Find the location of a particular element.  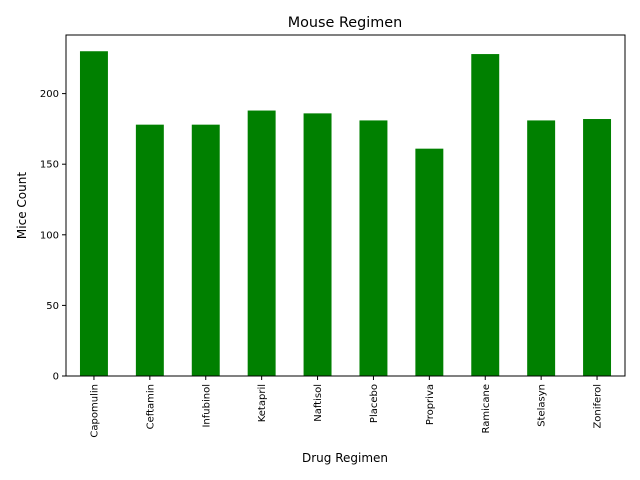

bar-placebo is located at coordinates (373, 248).